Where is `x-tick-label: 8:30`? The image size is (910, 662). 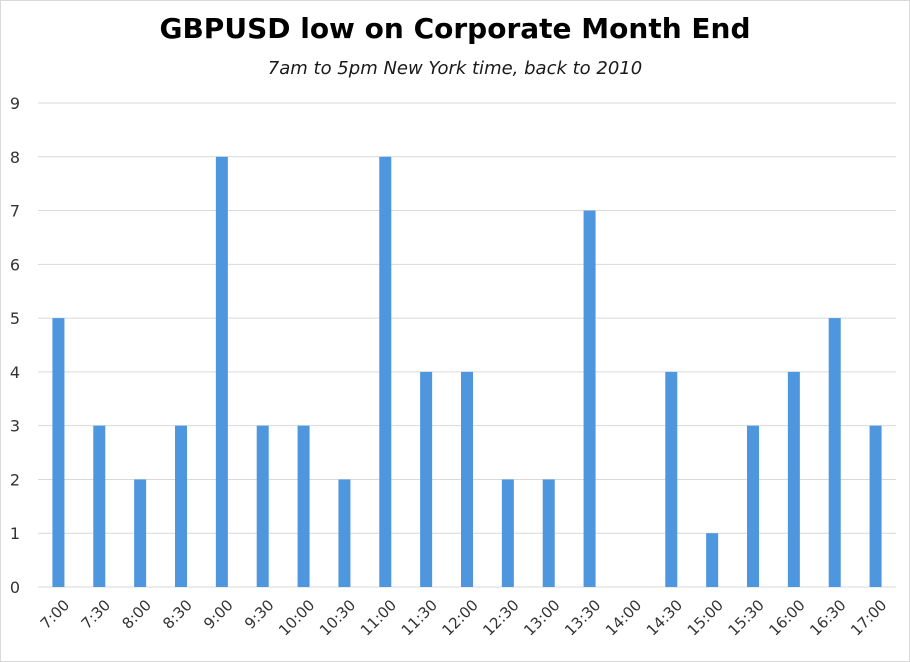
x-tick-label: 8:30 is located at coordinates (177, 614).